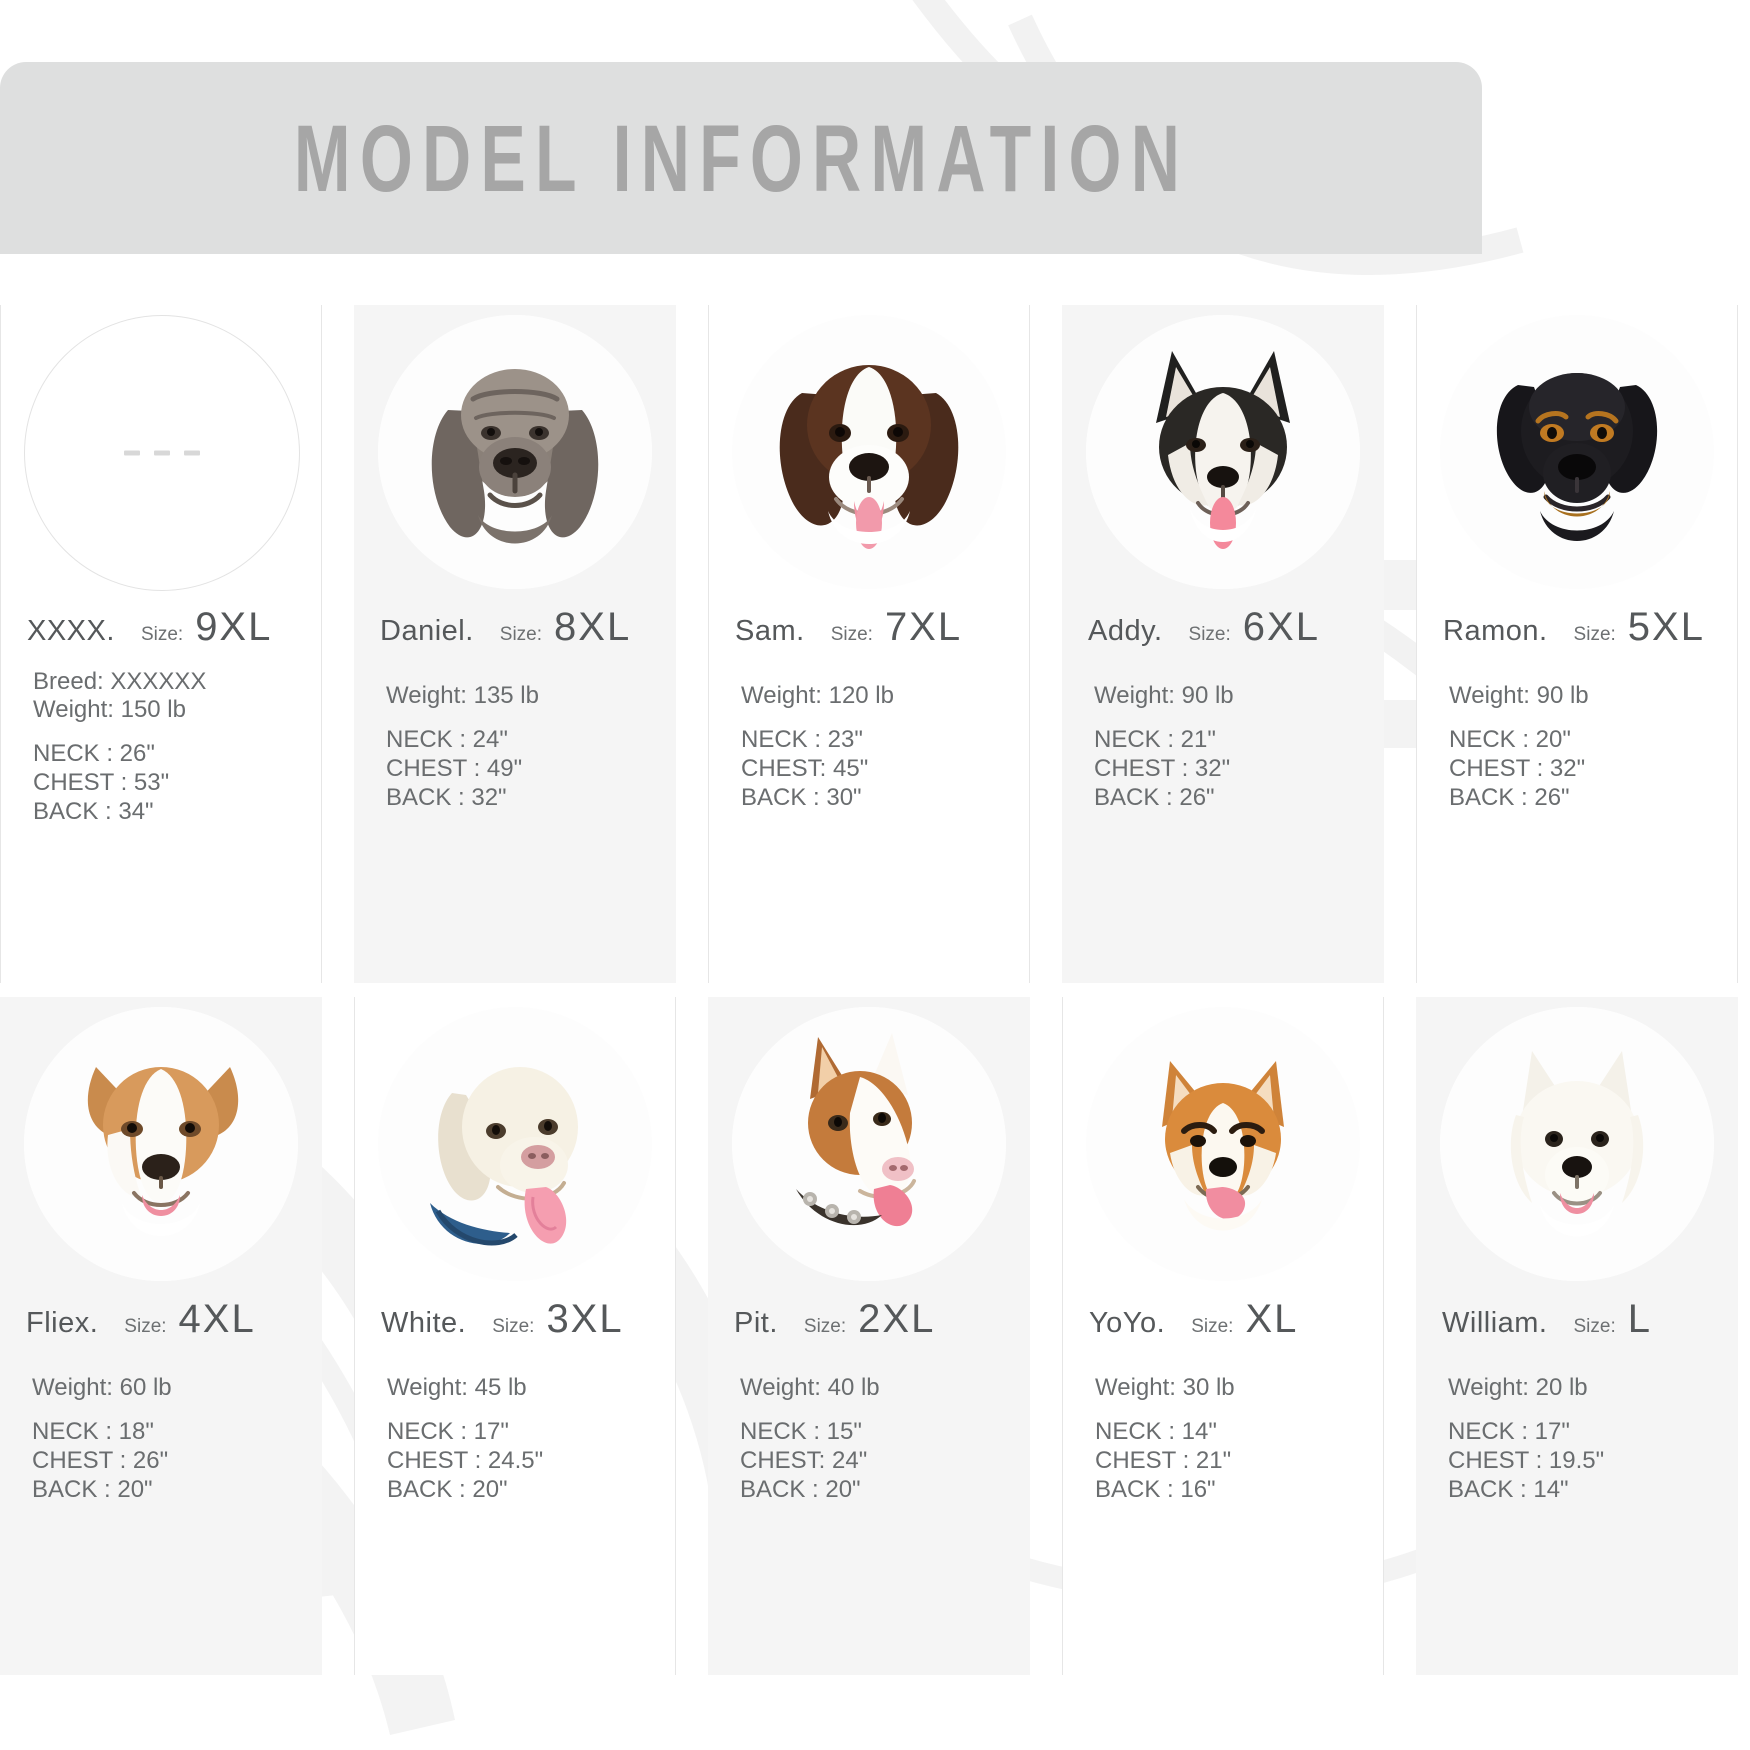  Describe the element at coordinates (869, 769) in the screenshot. I see `measurements: NECK : 23" CHEST: 45" BACK : 30"` at that location.